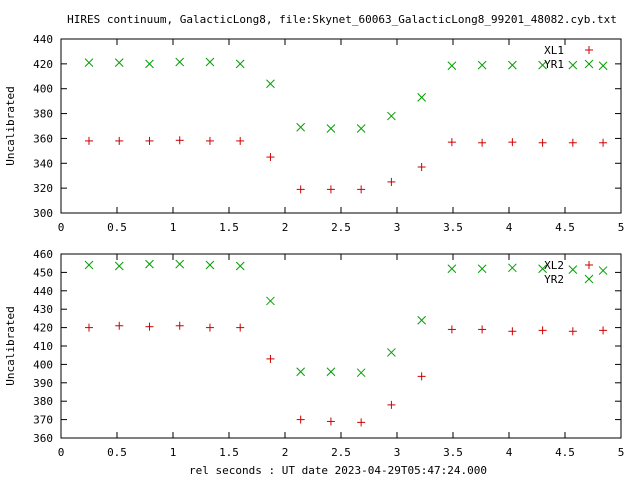  Describe the element at coordinates (554, 64) in the screenshot. I see `legend-label-yr1: YR1` at that location.